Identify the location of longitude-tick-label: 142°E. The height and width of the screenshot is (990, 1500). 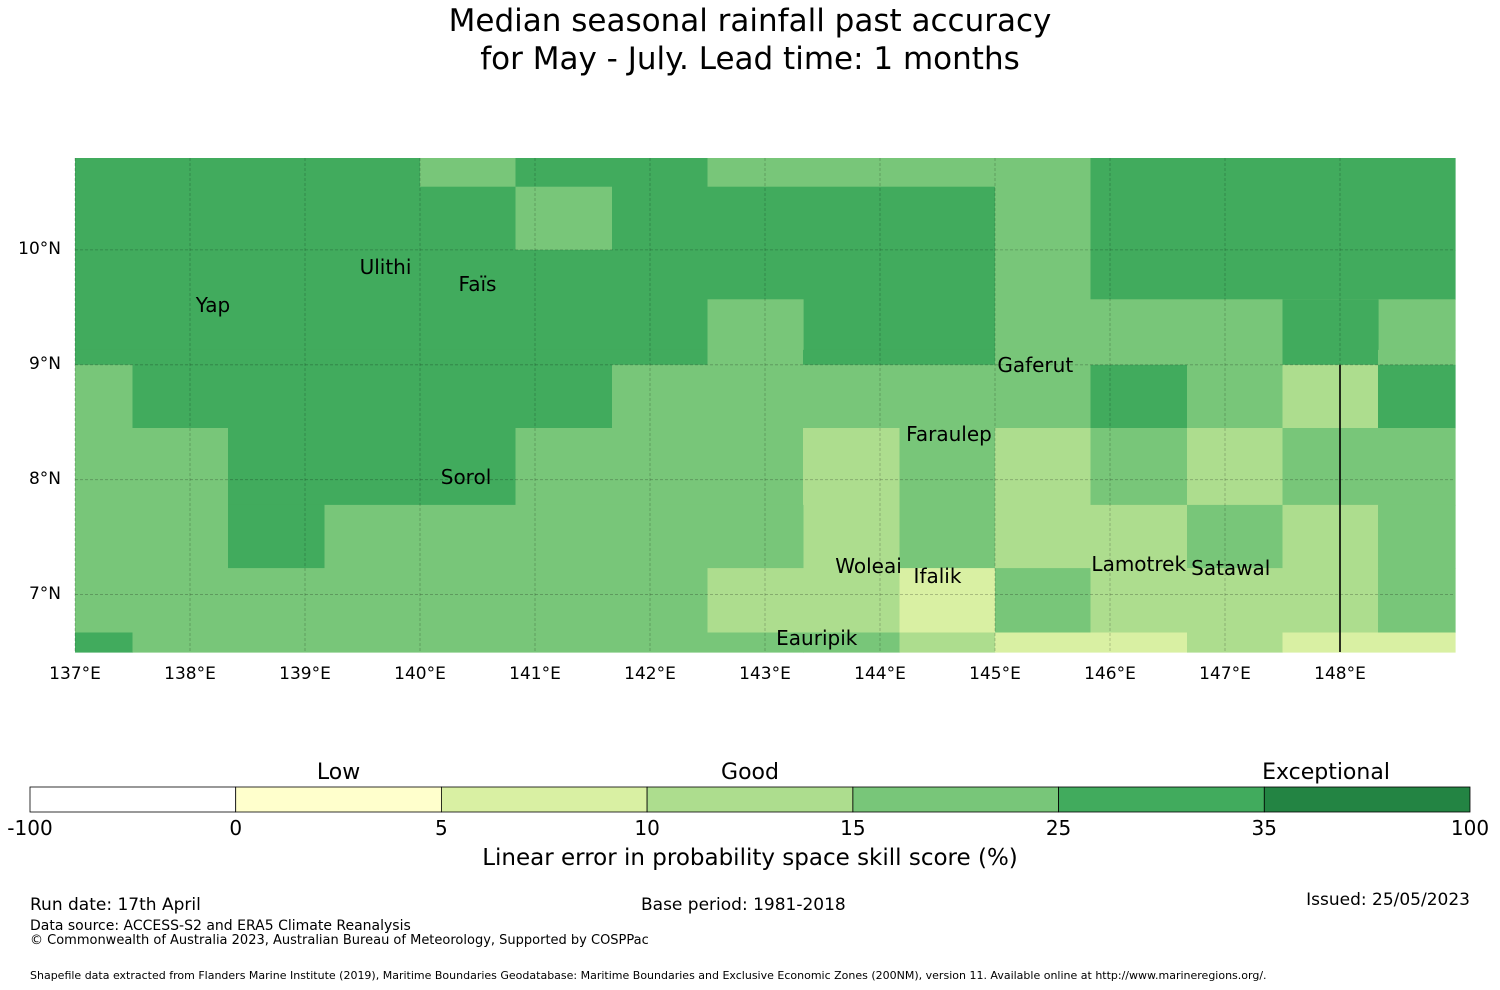
(650, 674).